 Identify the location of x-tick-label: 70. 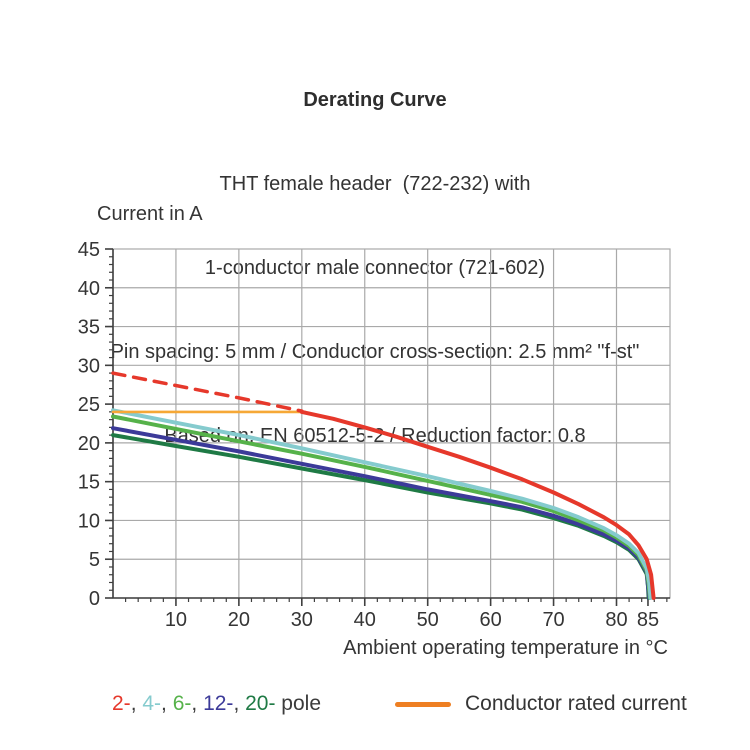
(553, 620).